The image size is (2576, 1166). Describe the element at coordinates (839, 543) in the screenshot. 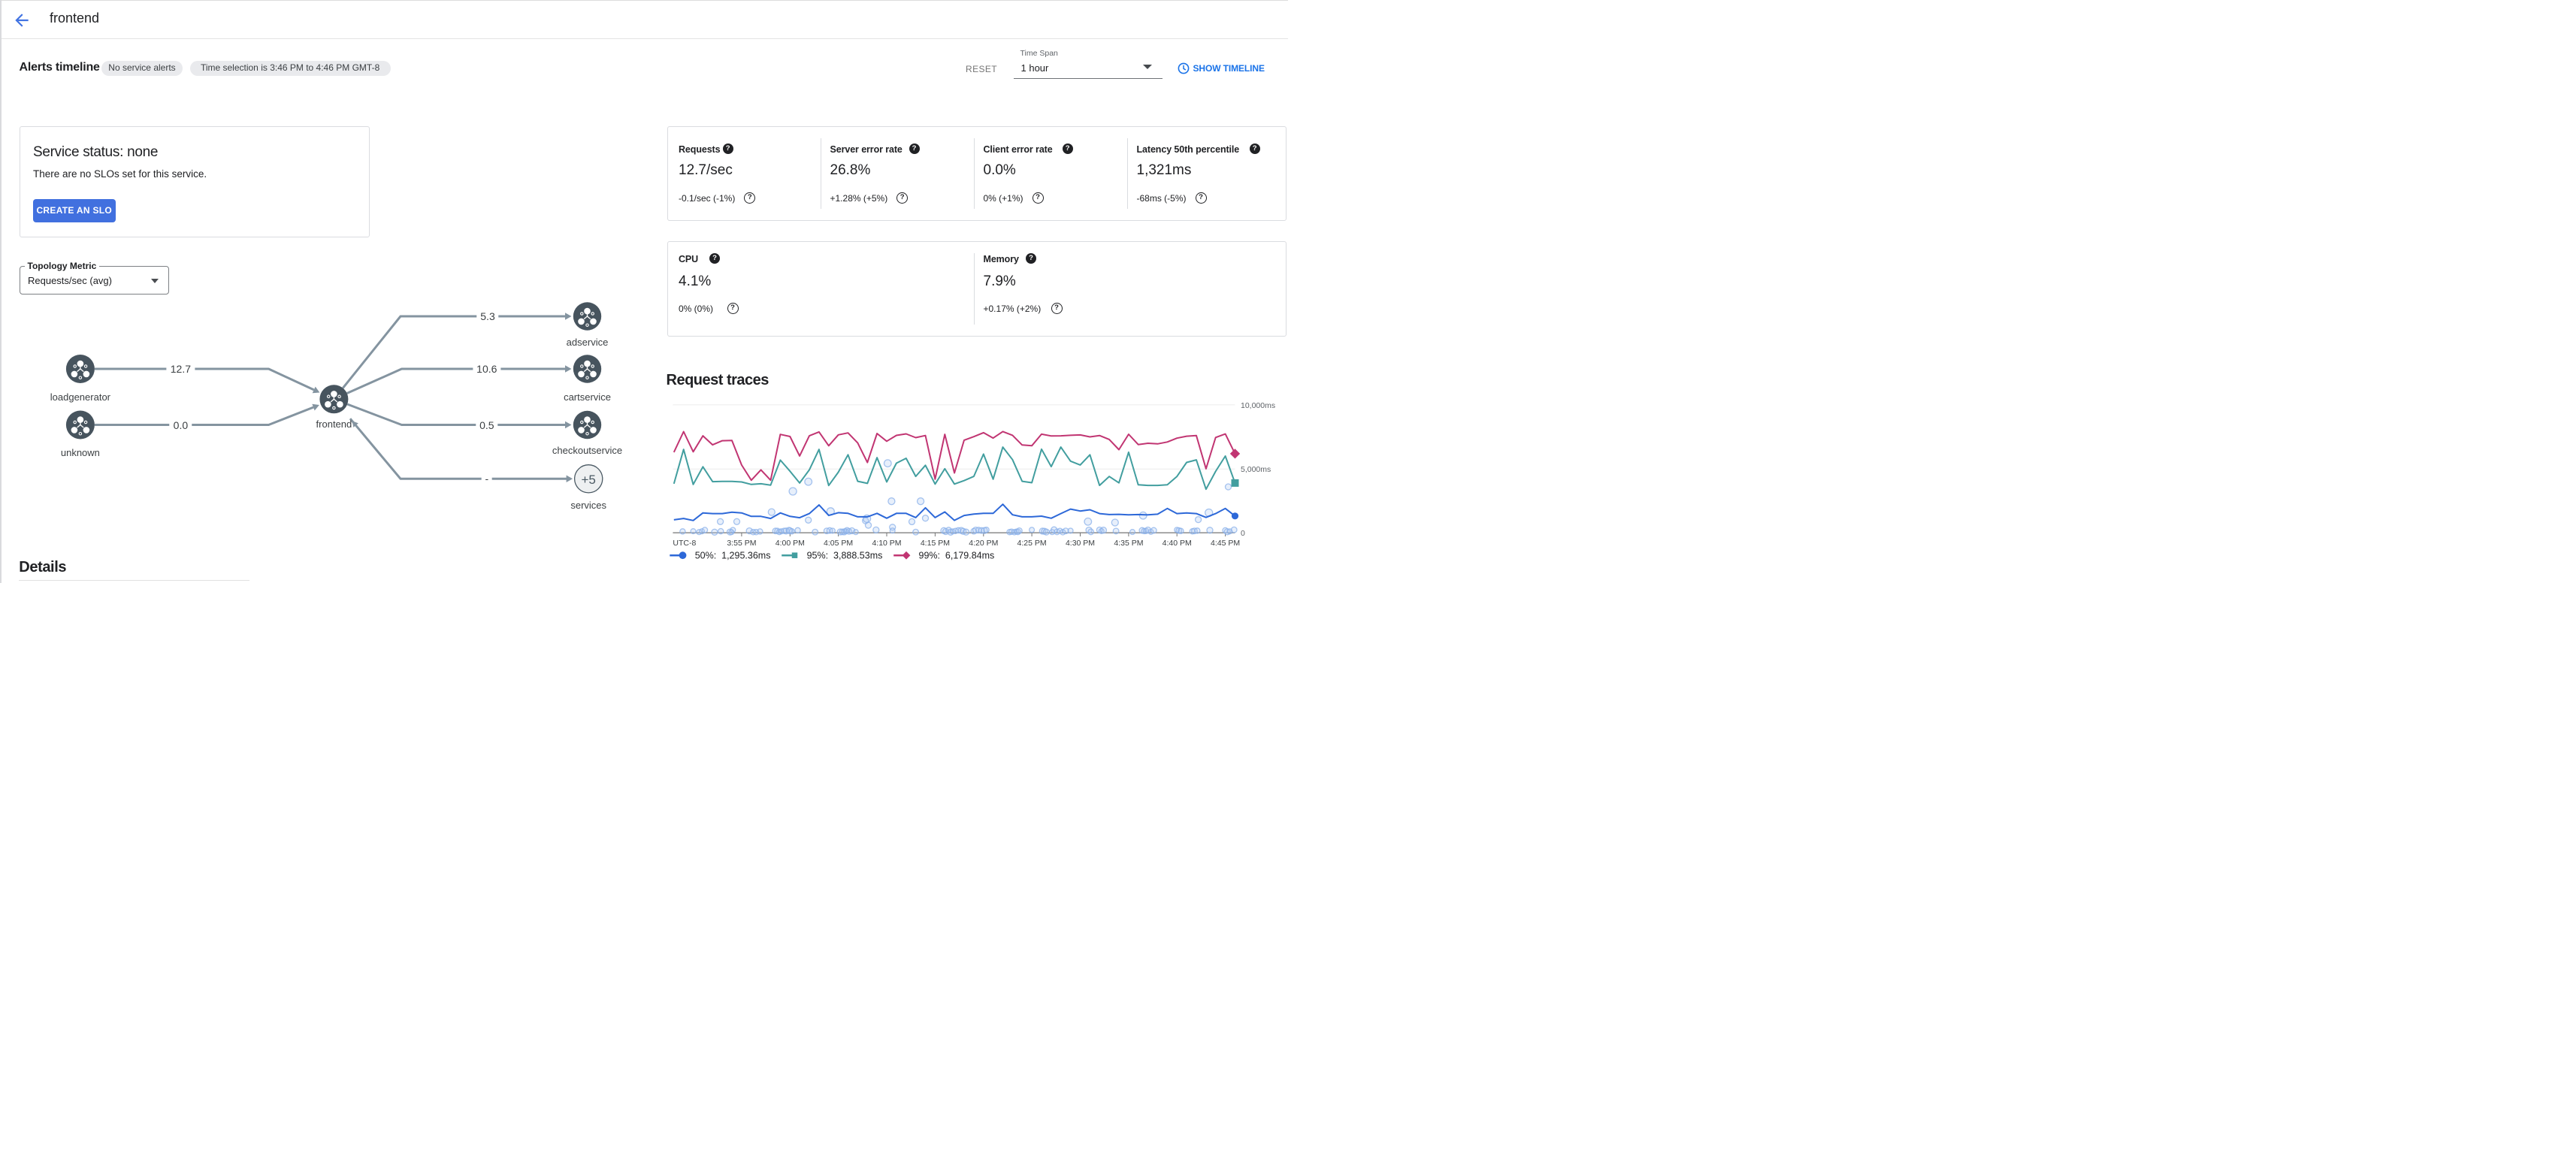

I see `svg-text: 4:05 PM` at that location.